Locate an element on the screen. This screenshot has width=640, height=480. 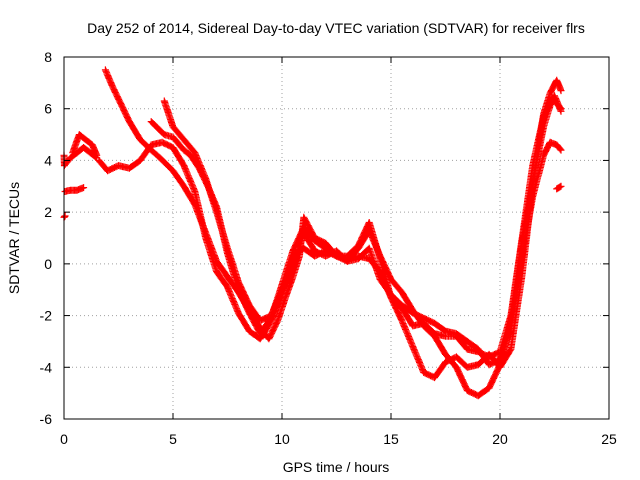
x-axis-label: GPS time / hours is located at coordinates (336, 467).